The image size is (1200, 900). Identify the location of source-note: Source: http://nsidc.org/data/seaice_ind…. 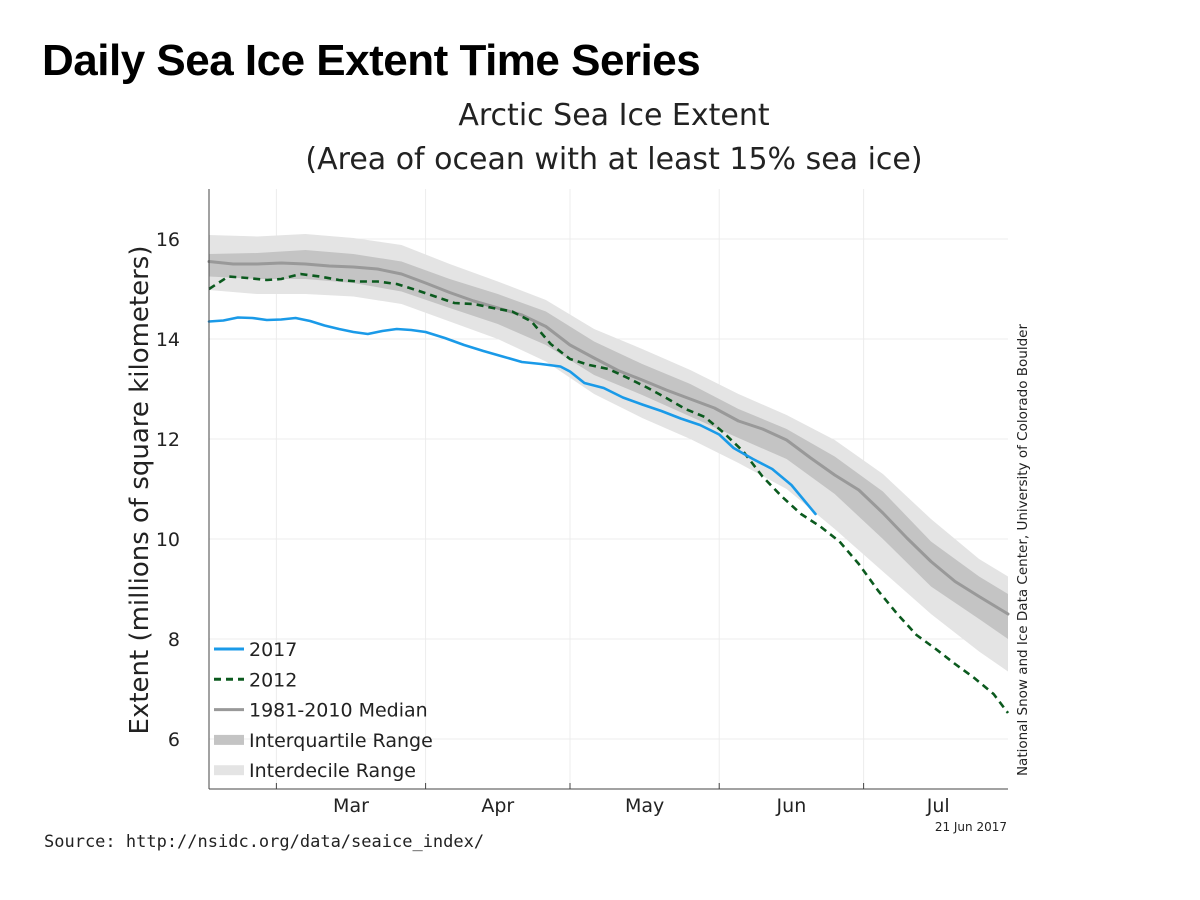
(264, 842).